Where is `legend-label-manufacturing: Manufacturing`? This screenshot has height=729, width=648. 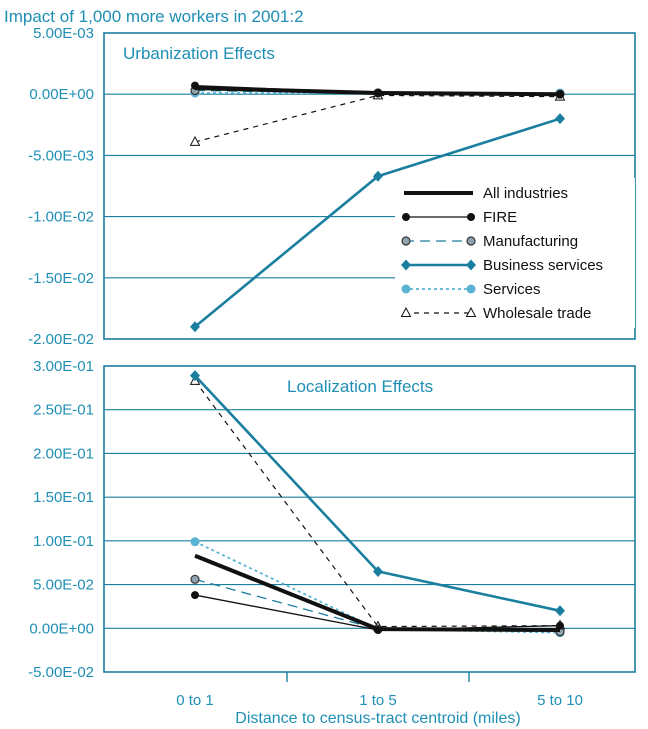 legend-label-manufacturing: Manufacturing is located at coordinates (530, 241).